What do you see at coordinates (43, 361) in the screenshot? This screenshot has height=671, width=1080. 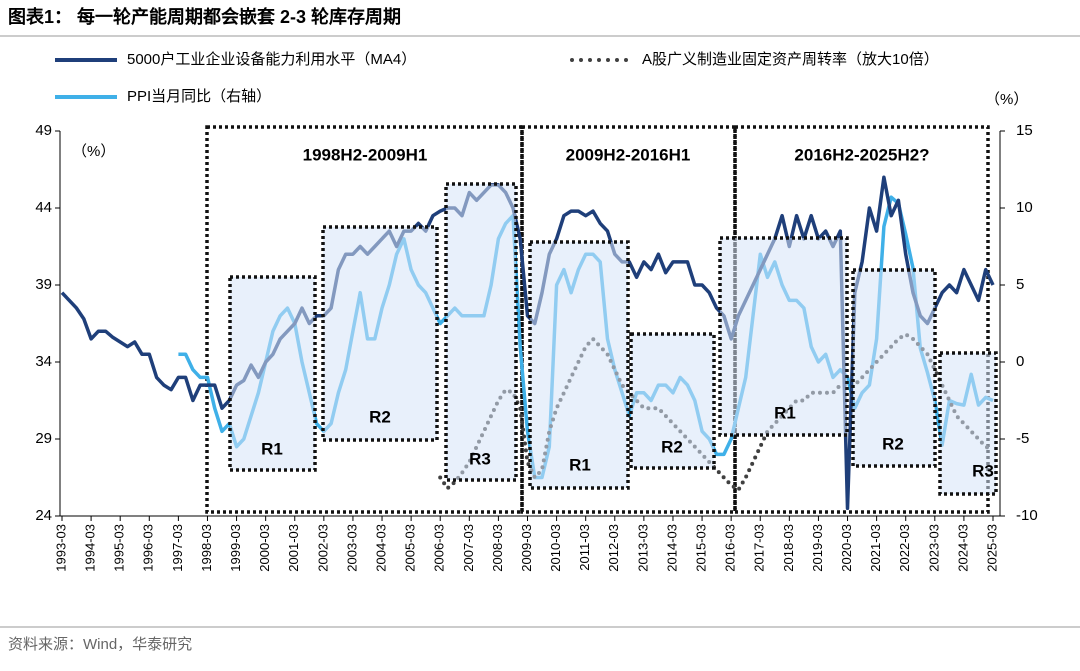 I see `y-tick-label: 34` at bounding box center [43, 361].